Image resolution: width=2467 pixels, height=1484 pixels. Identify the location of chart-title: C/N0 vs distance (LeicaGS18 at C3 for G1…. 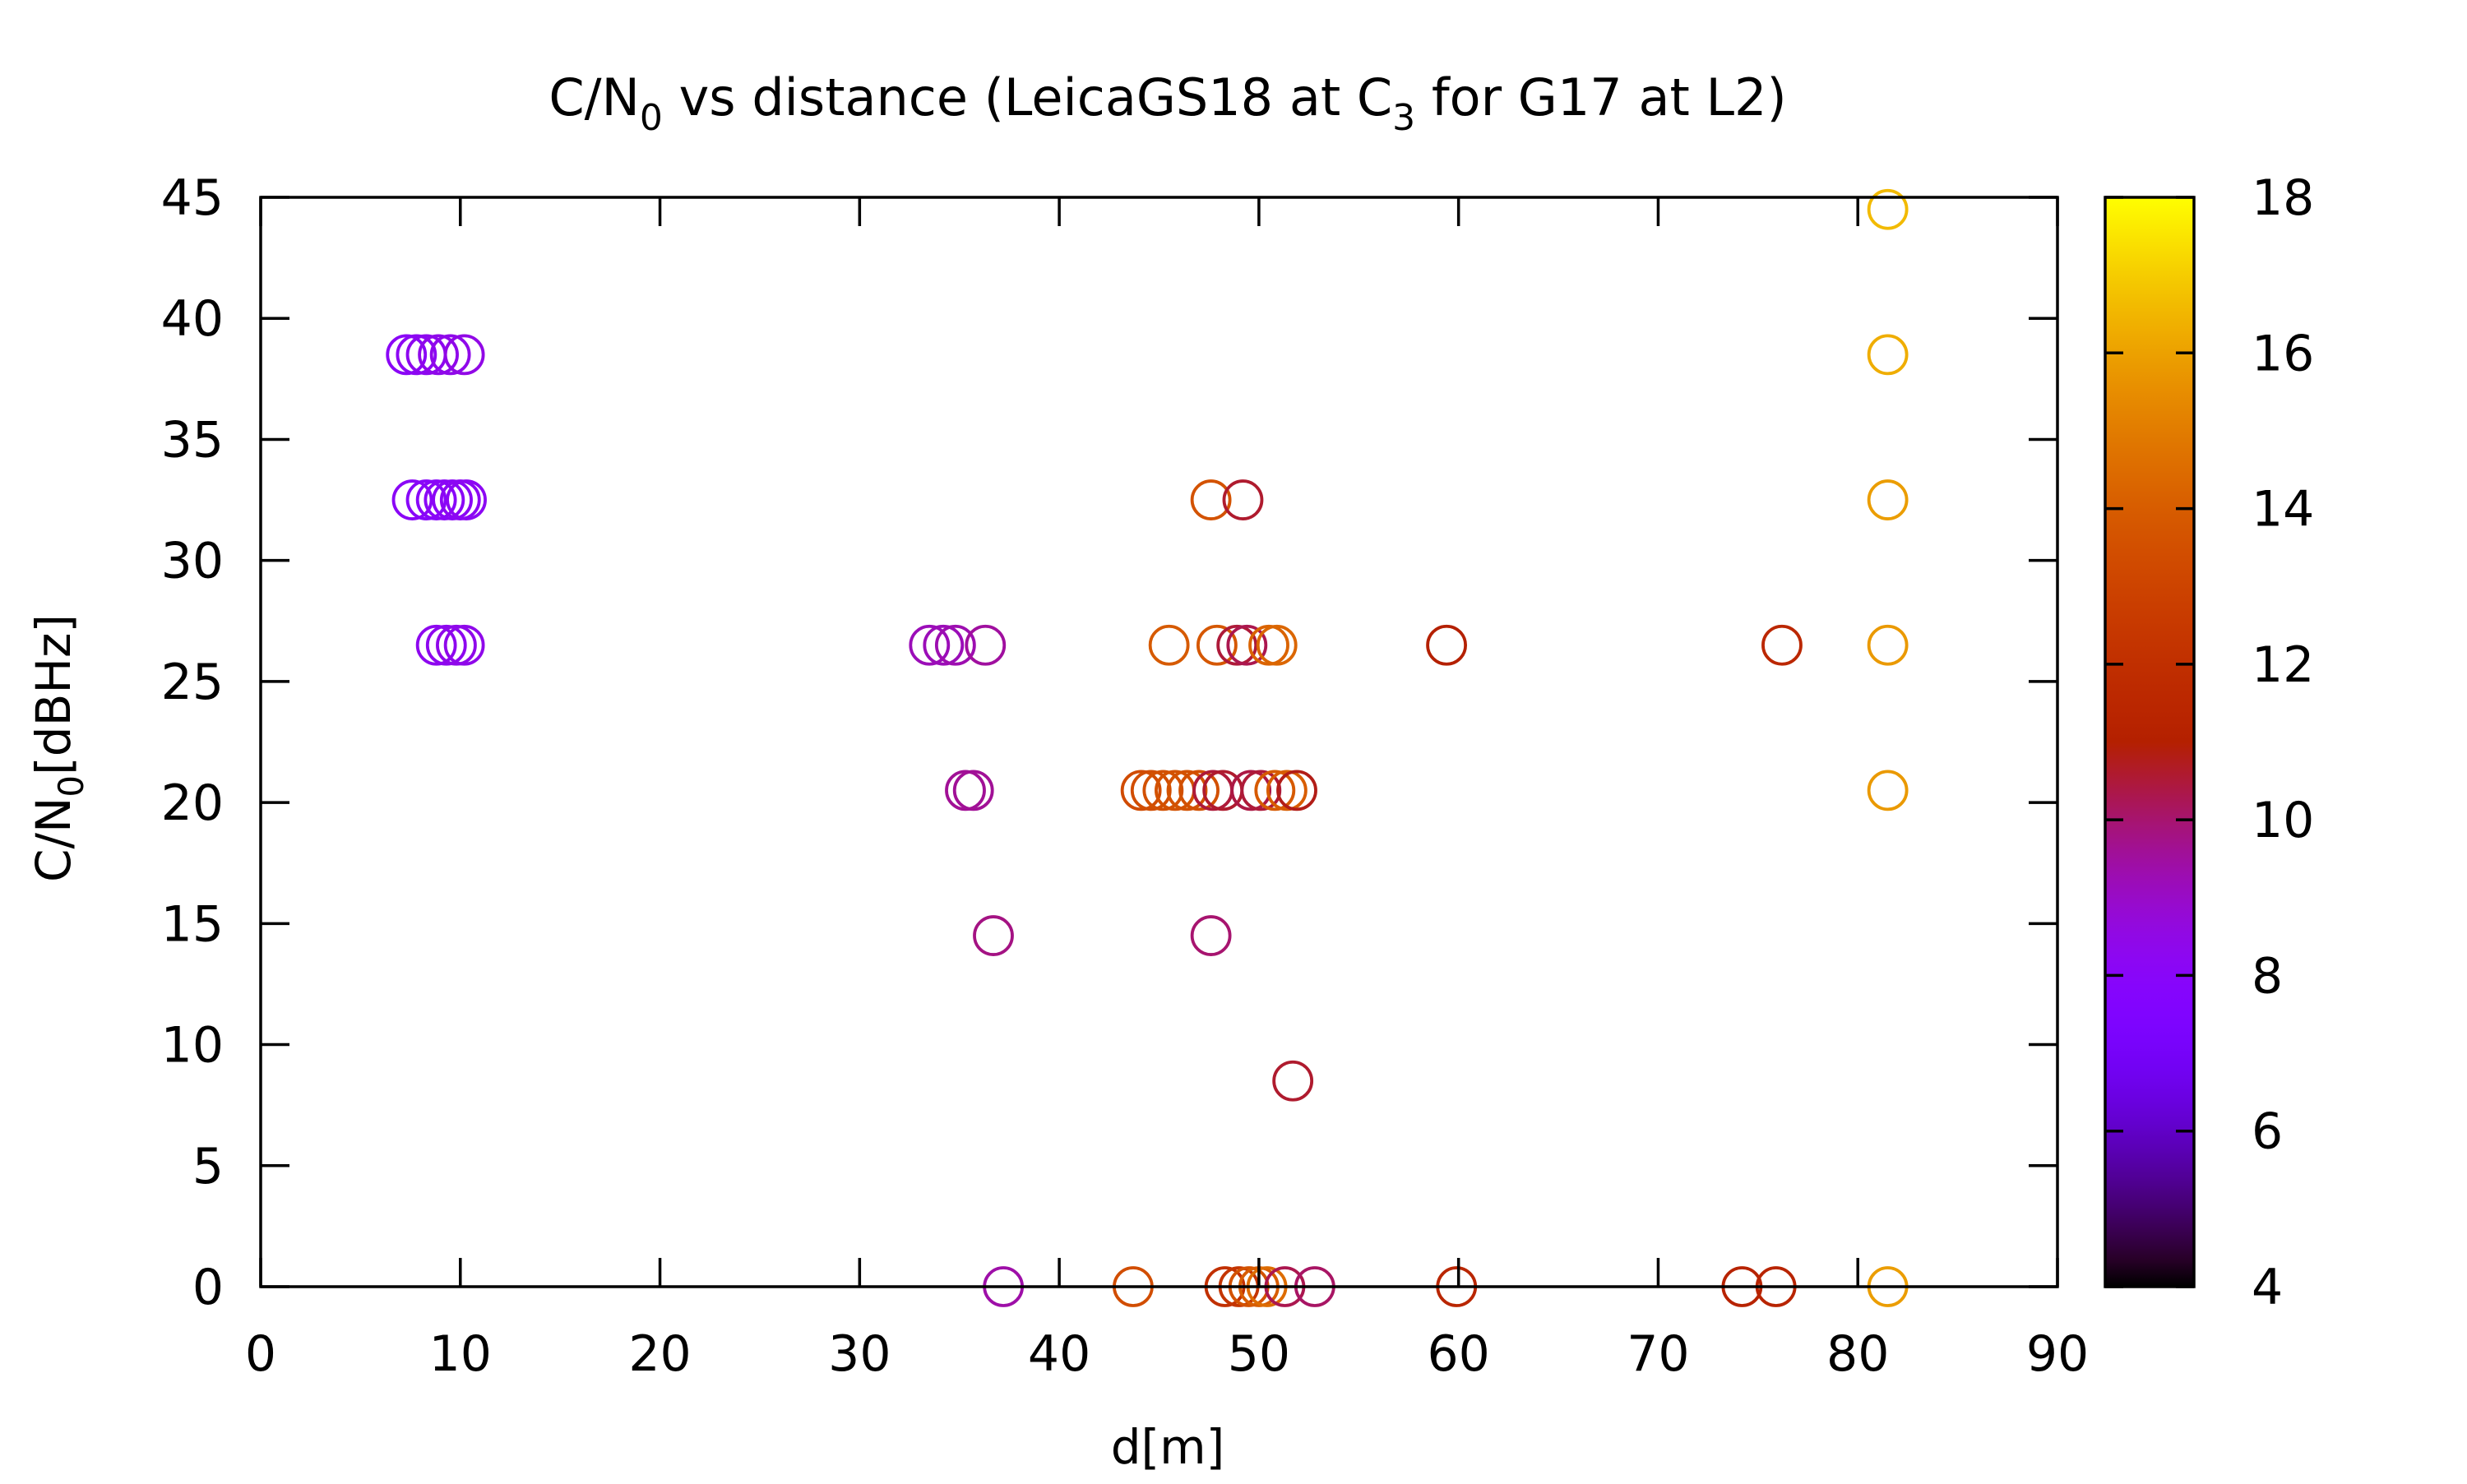
(1167, 103).